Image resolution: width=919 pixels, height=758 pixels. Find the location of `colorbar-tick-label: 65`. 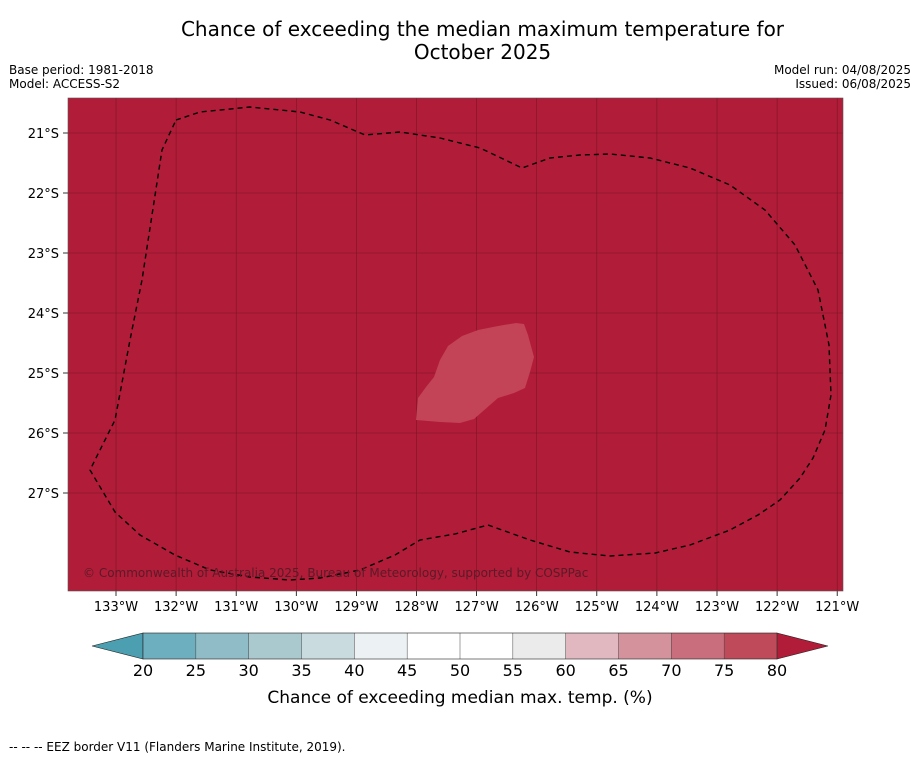

colorbar-tick-label: 65 is located at coordinates (618, 670).